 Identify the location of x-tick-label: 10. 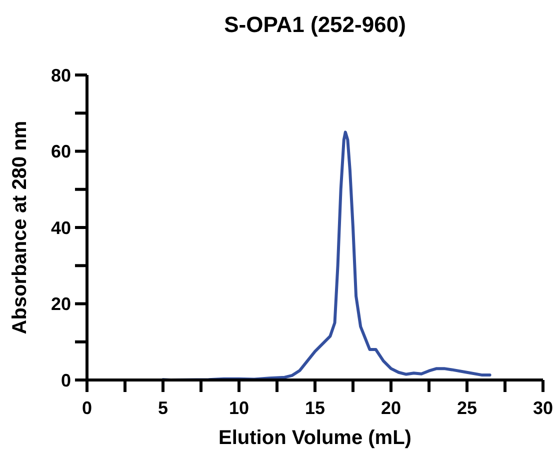
(239, 408).